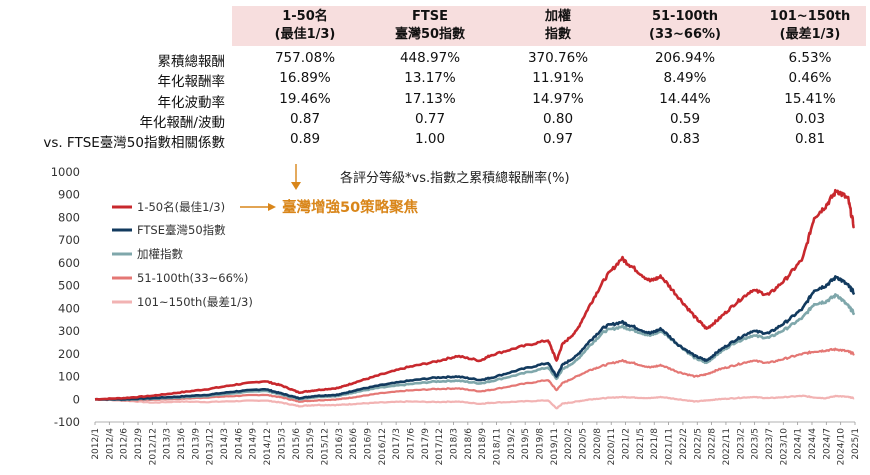  What do you see at coordinates (125, 444) in the screenshot?
I see `x-tick-label: 2012/6` at bounding box center [125, 444].